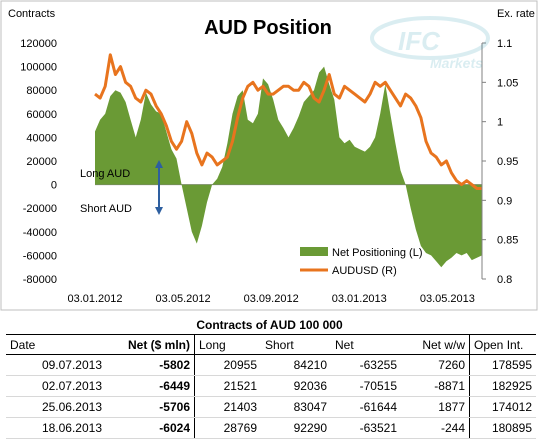 This screenshot has height=439, width=539. I want to click on y-right-tick-label: 0.9, so click(504, 201).